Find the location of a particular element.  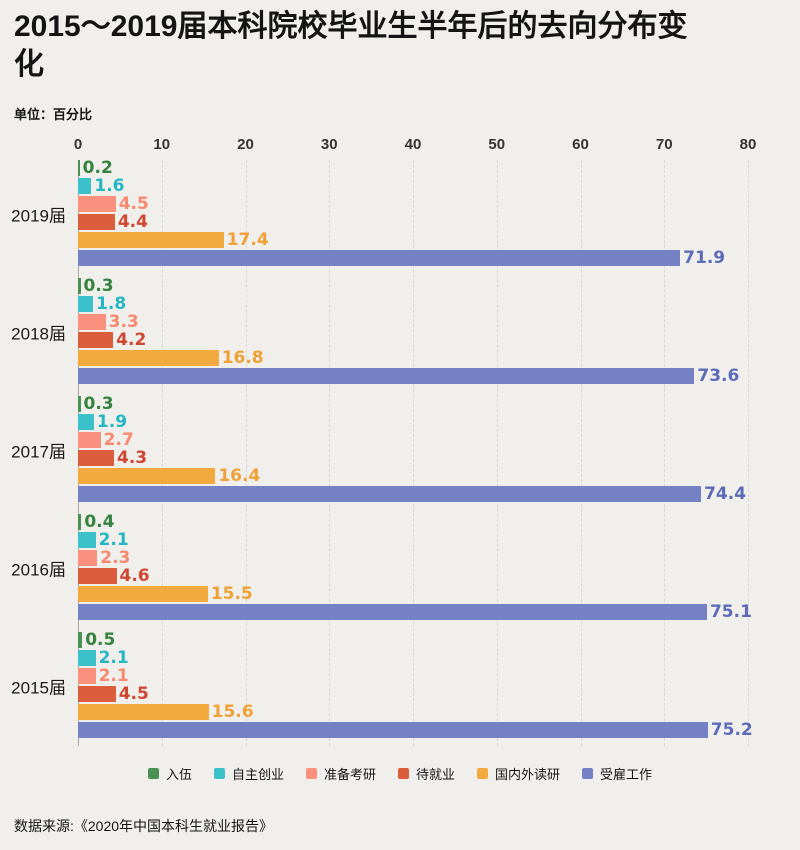

bar-row: 0.3 is located at coordinates (413, 403).